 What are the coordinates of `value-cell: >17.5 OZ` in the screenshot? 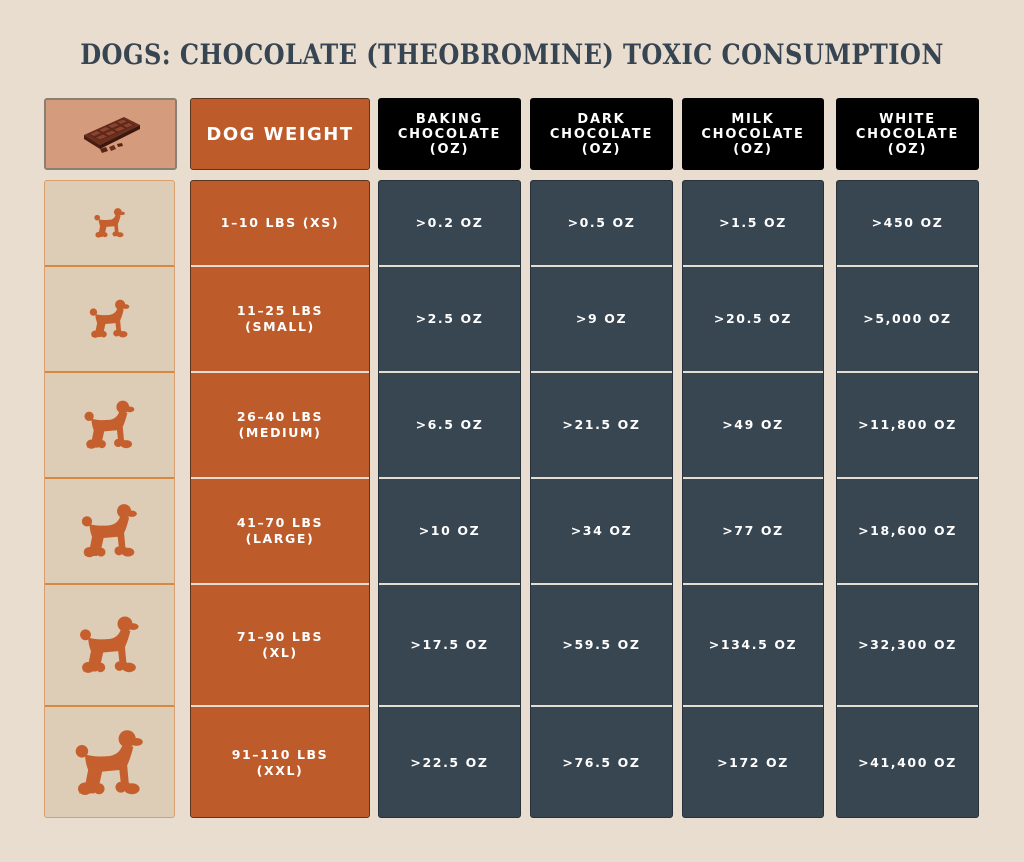 It's located at (449, 644).